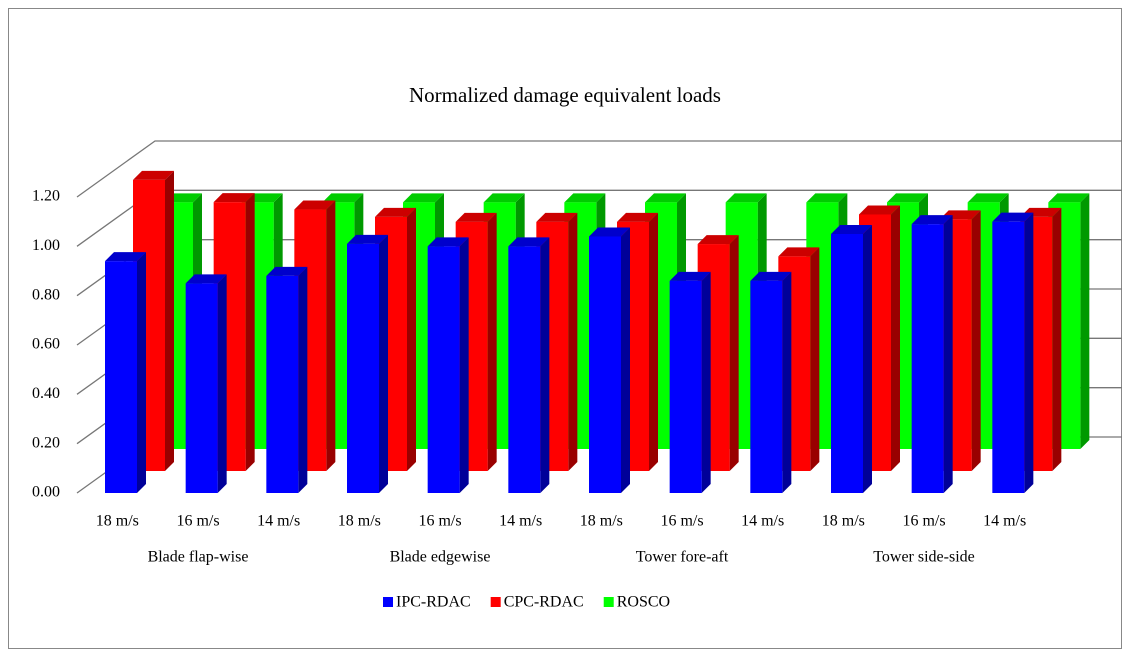 The width and height of the screenshot is (1131, 656). Describe the element at coordinates (433, 602) in the screenshot. I see `legend-label: IPC-RDAC` at that location.